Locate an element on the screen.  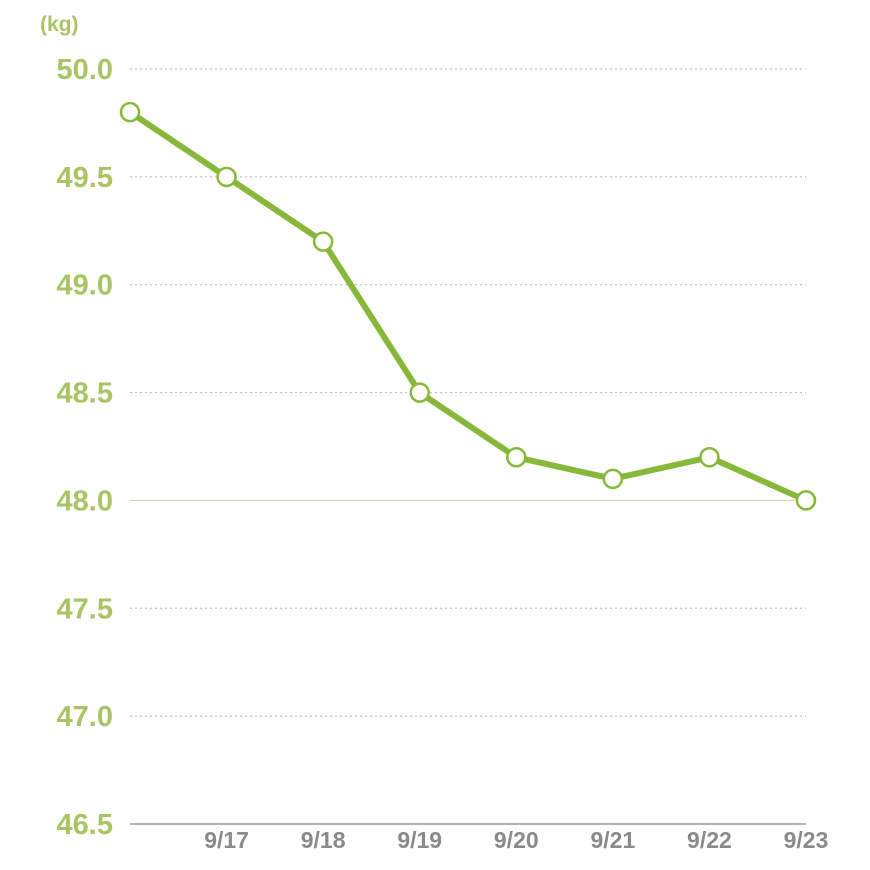
y-tick-labels: 50.0 49.5 49.0 48.5 48.0 47.5 47.0 46.5 is located at coordinates (85, 447).